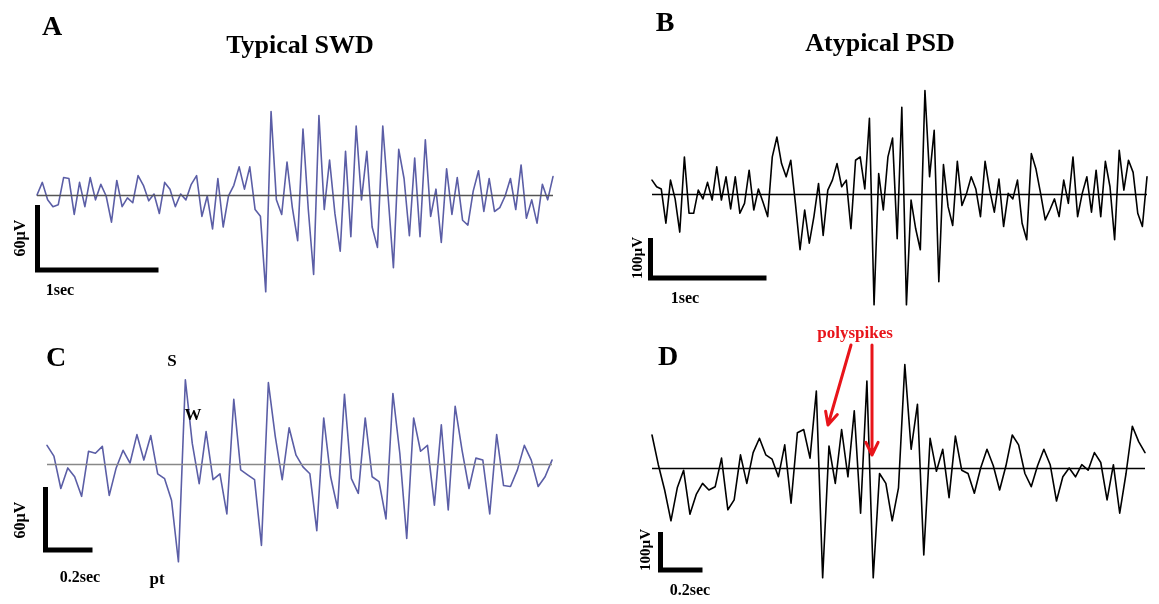 The width and height of the screenshot is (1159, 604). Describe the element at coordinates (665, 21) in the screenshot. I see `text: B` at that location.